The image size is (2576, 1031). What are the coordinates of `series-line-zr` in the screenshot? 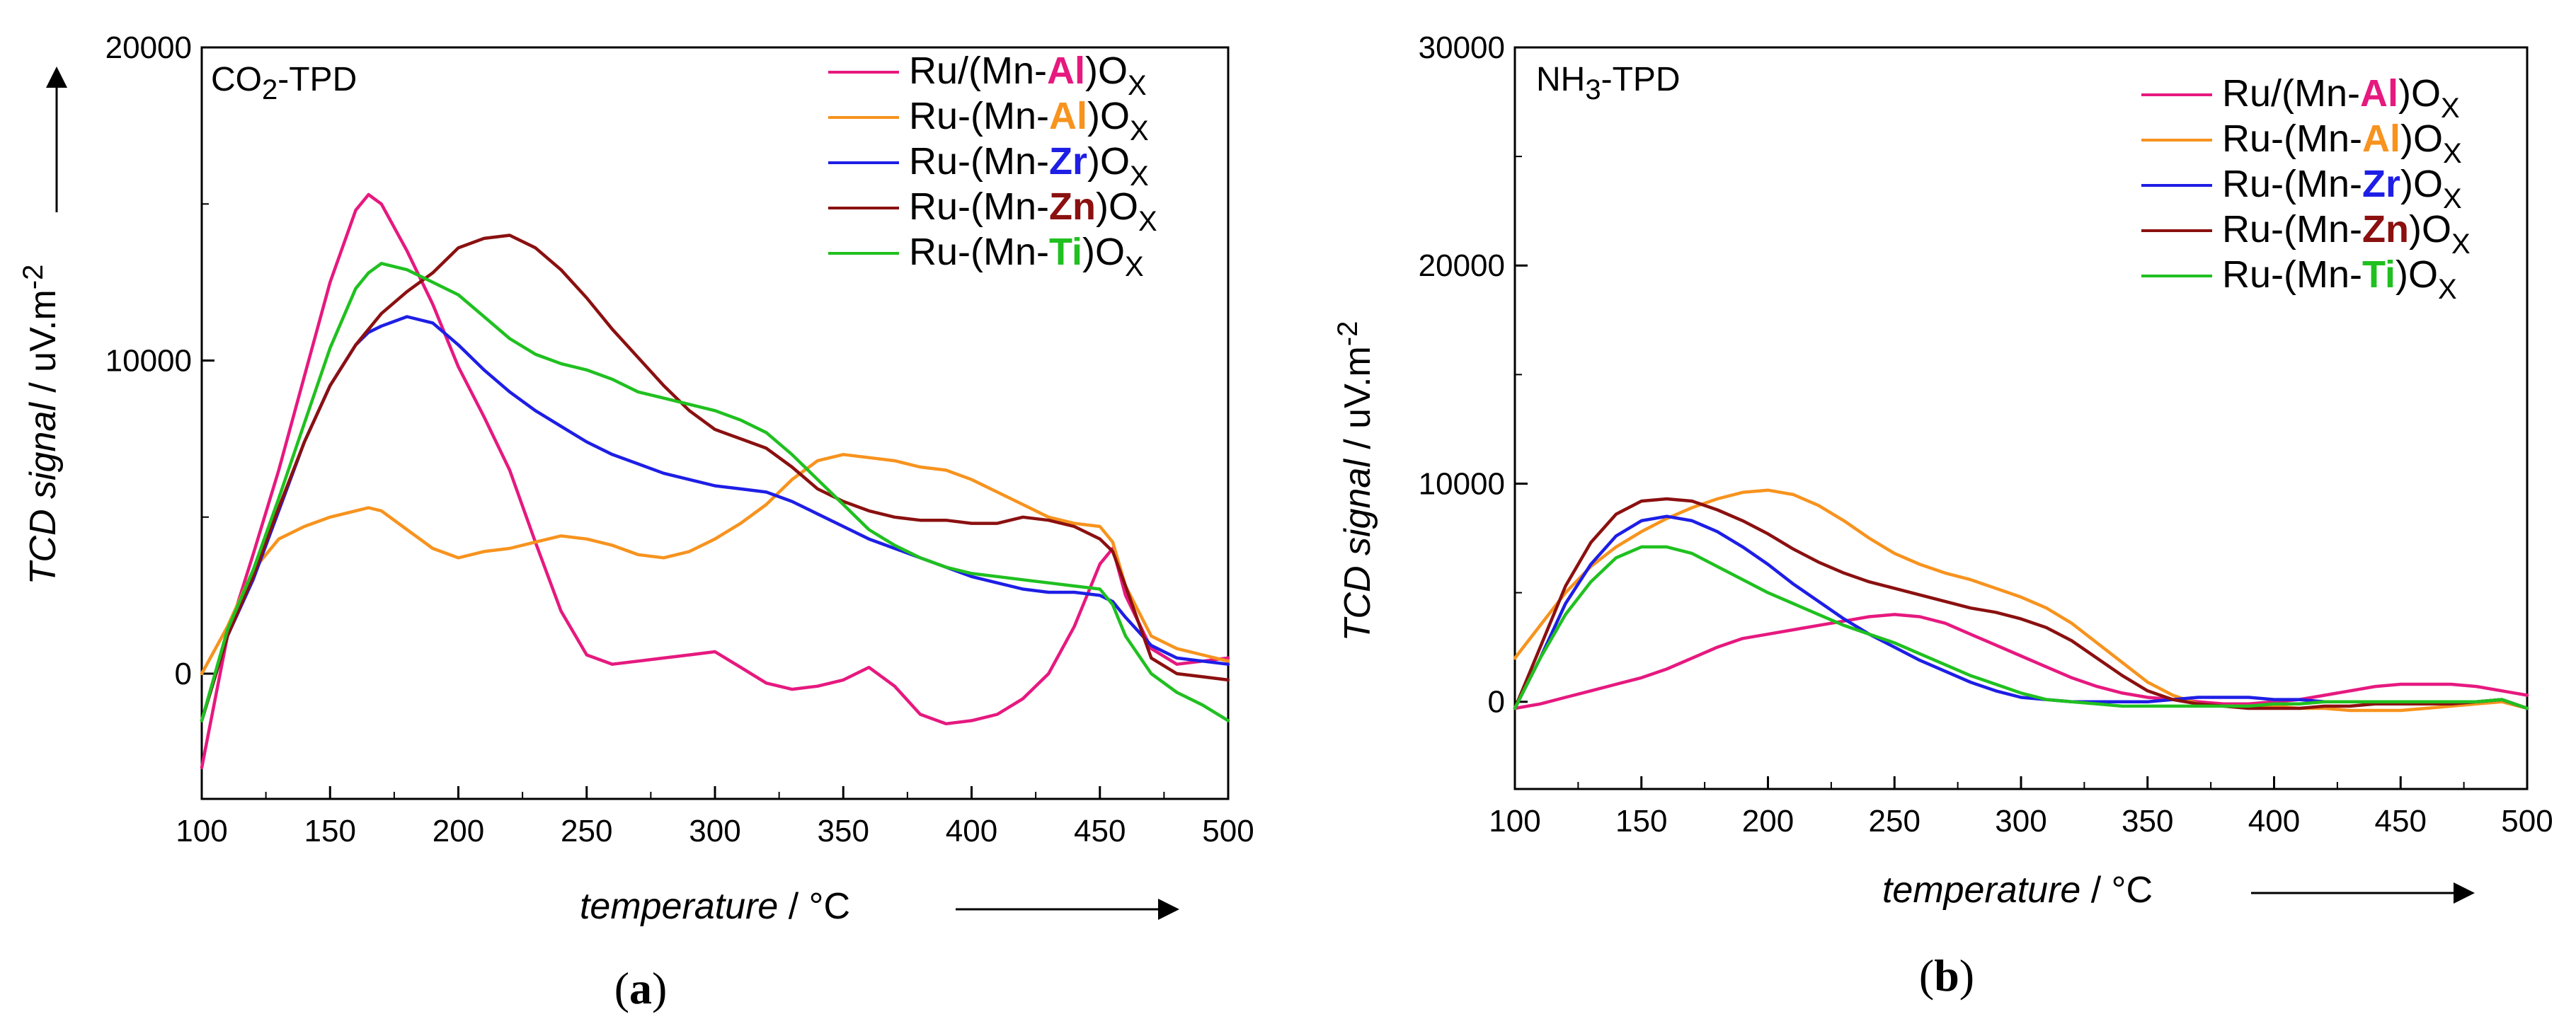 It's located at (2021, 612).